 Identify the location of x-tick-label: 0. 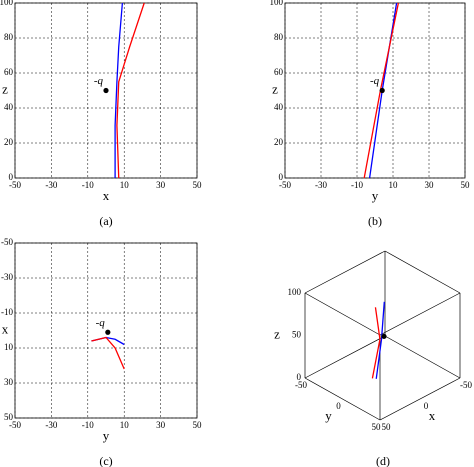
(426, 406).